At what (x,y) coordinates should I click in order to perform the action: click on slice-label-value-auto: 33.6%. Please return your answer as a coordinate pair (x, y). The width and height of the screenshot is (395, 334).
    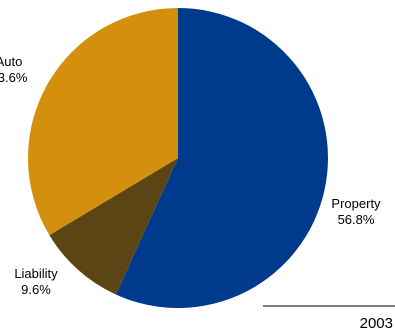
    Looking at the image, I should click on (14, 77).